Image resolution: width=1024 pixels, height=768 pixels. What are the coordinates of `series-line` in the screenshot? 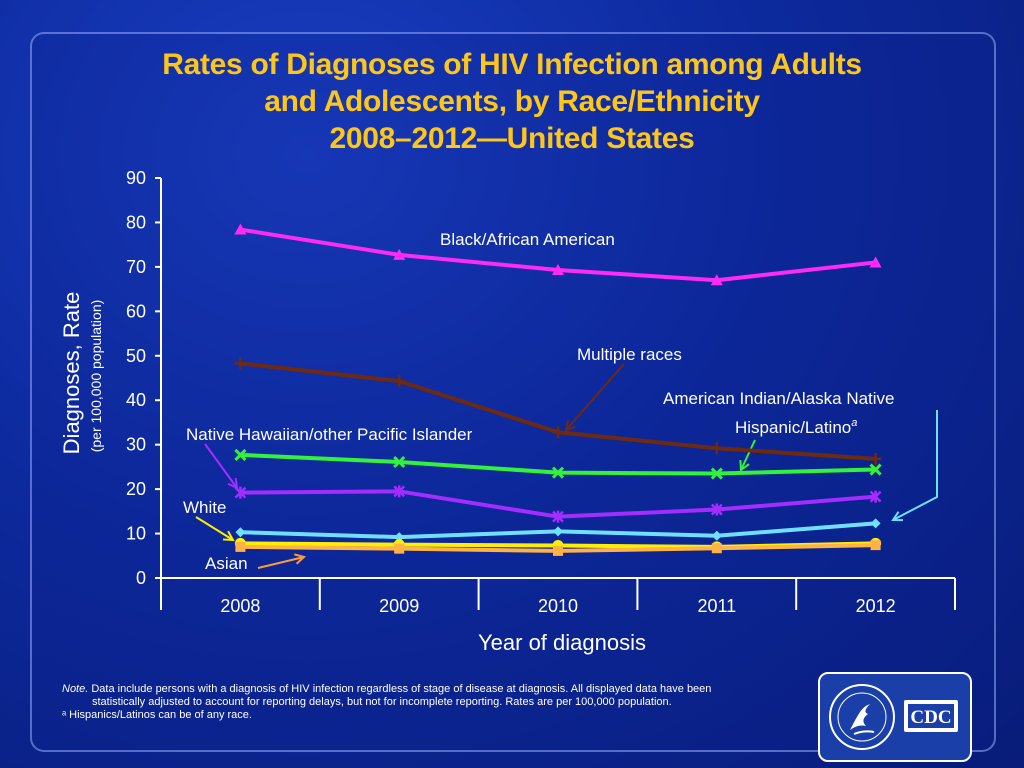 It's located at (558, 411).